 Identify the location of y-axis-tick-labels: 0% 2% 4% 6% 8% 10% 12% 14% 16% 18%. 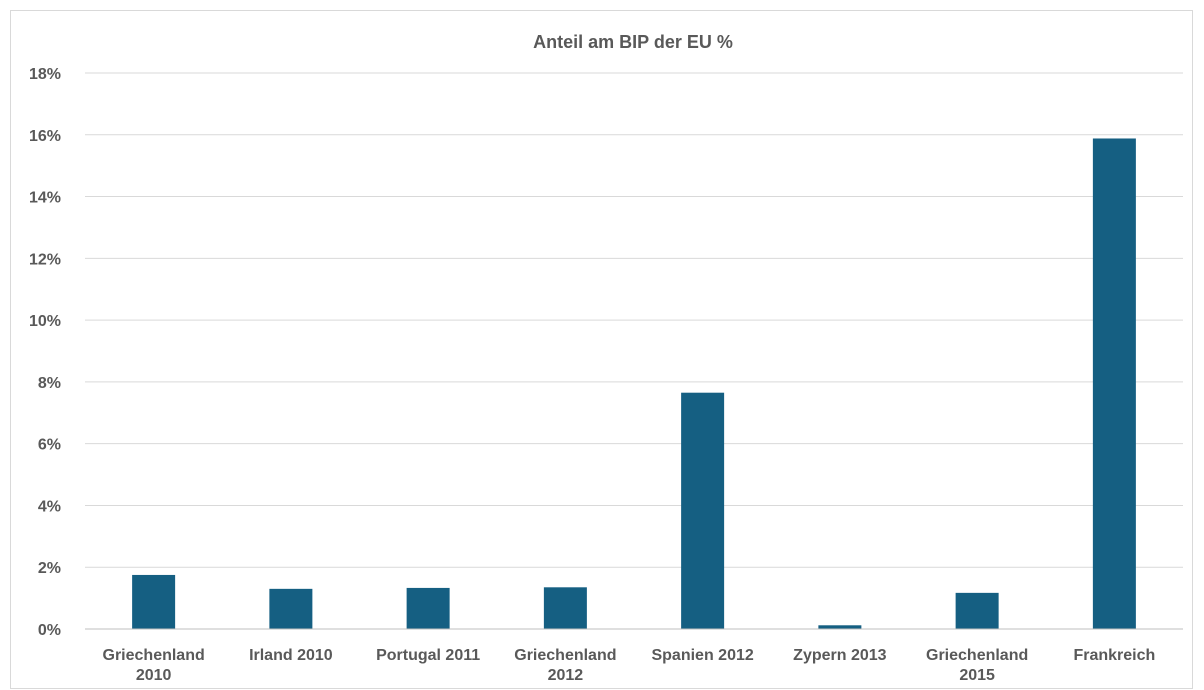
(45, 352).